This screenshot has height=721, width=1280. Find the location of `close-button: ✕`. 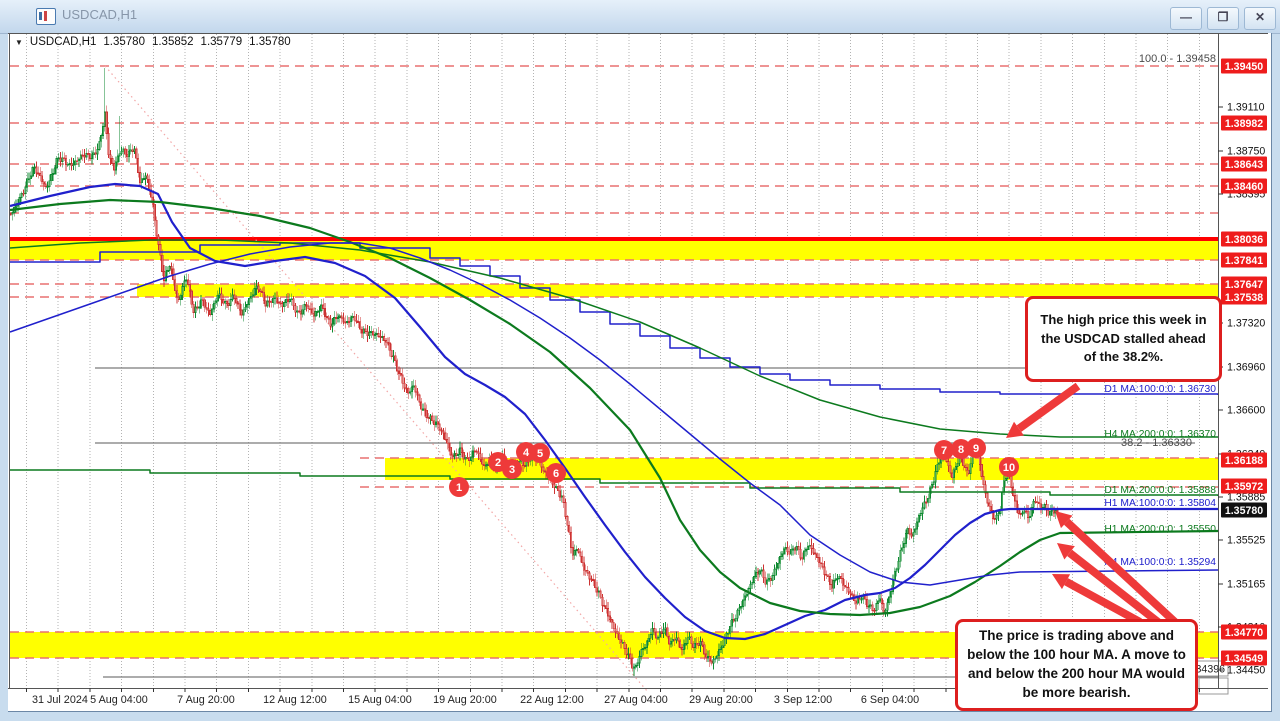

close-button: ✕ is located at coordinates (1260, 18).